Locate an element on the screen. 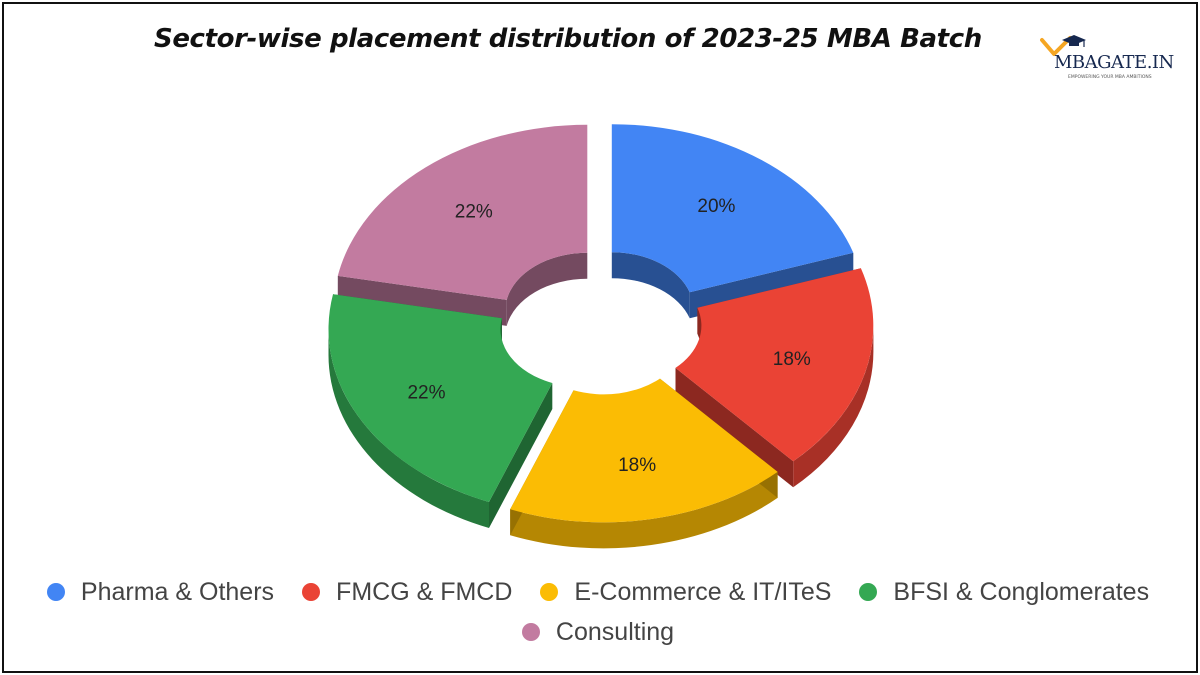 Image resolution: width=1200 pixels, height=675 pixels. legend-item: FMCG & FMCD is located at coordinates (407, 592).